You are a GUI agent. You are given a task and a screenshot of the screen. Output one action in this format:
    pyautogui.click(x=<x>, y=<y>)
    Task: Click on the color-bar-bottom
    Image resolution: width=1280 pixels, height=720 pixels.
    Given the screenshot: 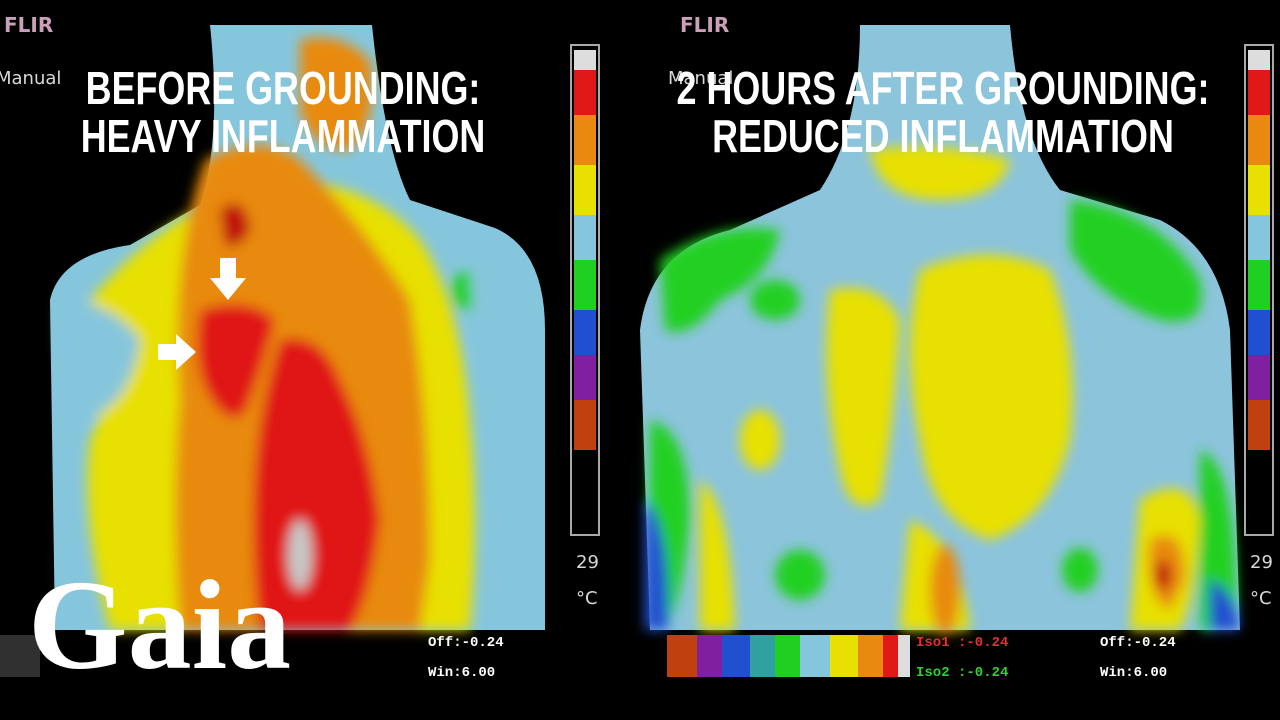 What is the action you would take?
    pyautogui.click(x=788, y=656)
    